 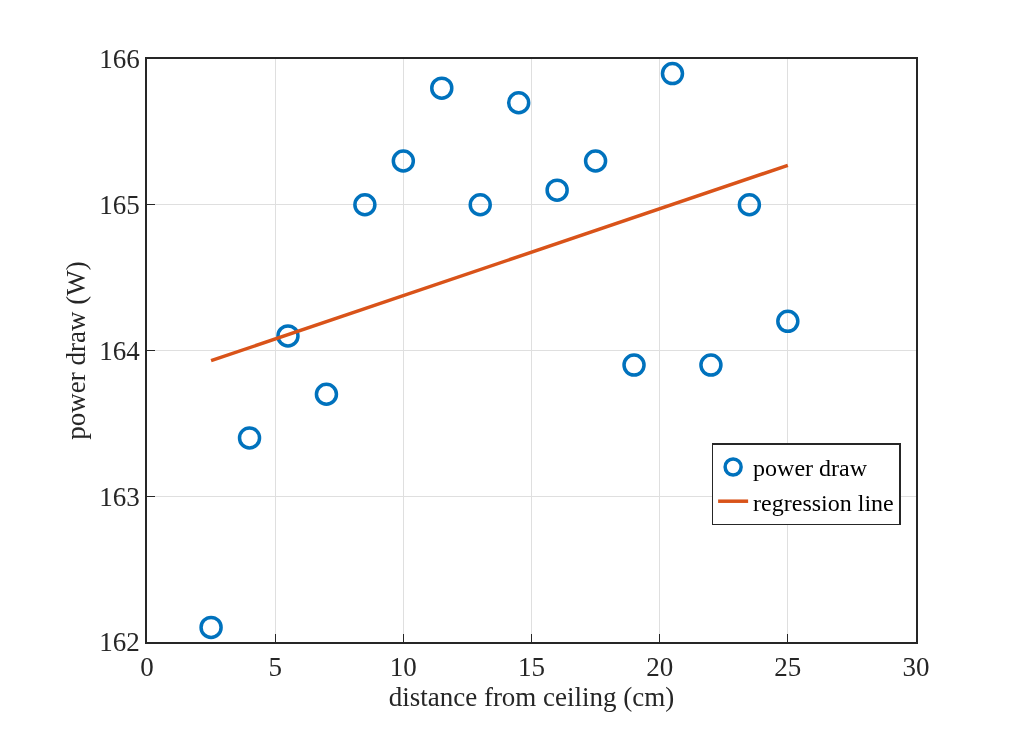 I want to click on legend-label: power draw, so click(x=810, y=468).